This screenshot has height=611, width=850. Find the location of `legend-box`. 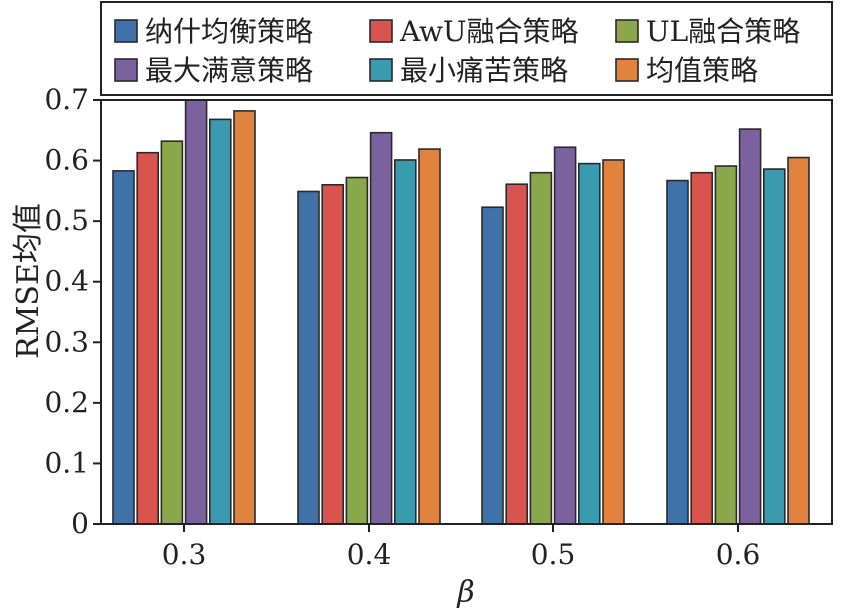

legend-box is located at coordinates (466, 48).